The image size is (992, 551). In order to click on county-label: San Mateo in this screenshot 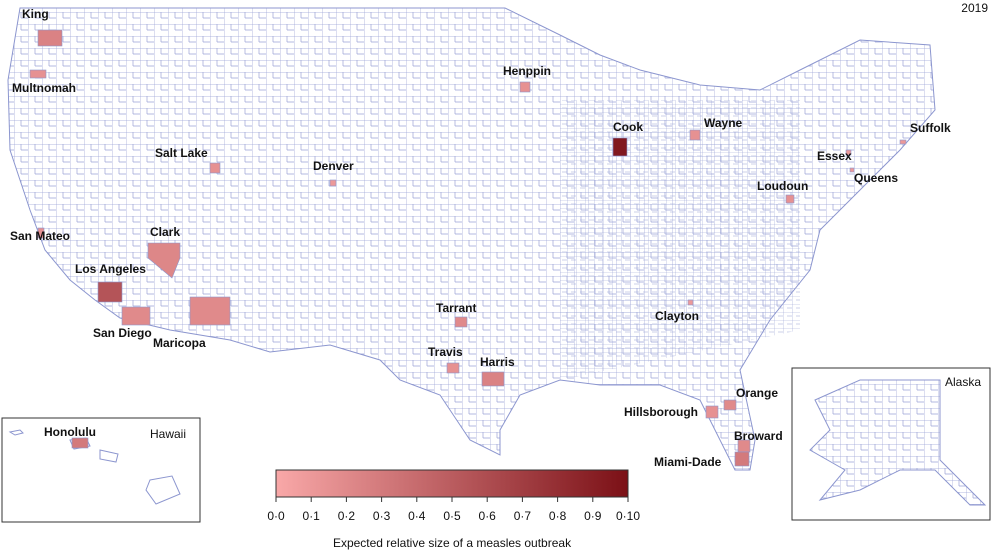, I will do `click(40, 236)`.